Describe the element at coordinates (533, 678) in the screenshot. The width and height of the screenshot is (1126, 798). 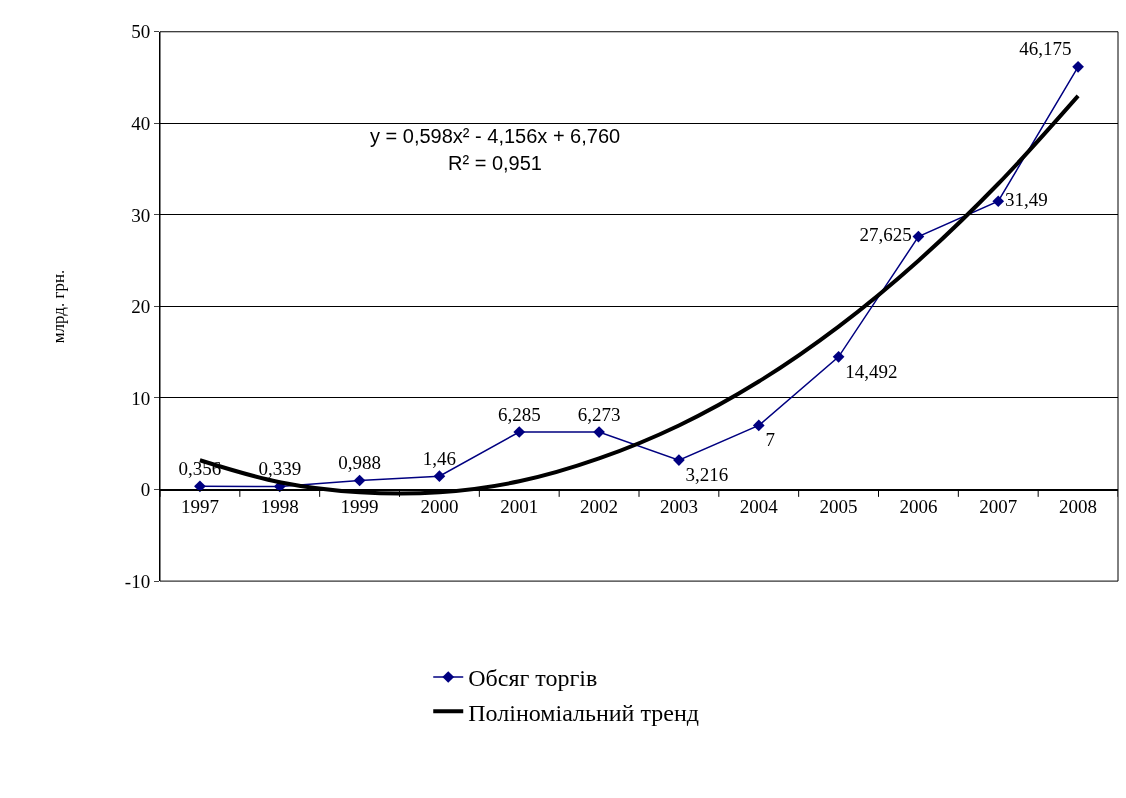
I see `legend-label: Обсяг торгів` at that location.